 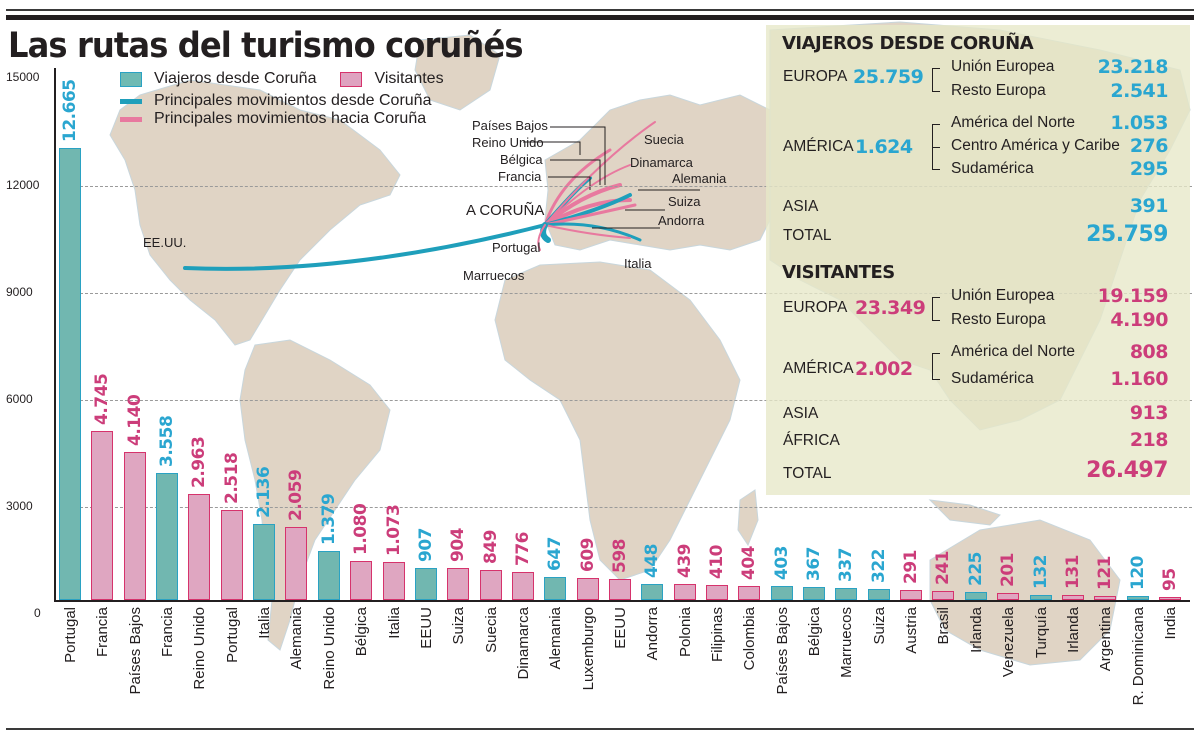 I want to click on map-label-francia: Francia, so click(x=520, y=176).